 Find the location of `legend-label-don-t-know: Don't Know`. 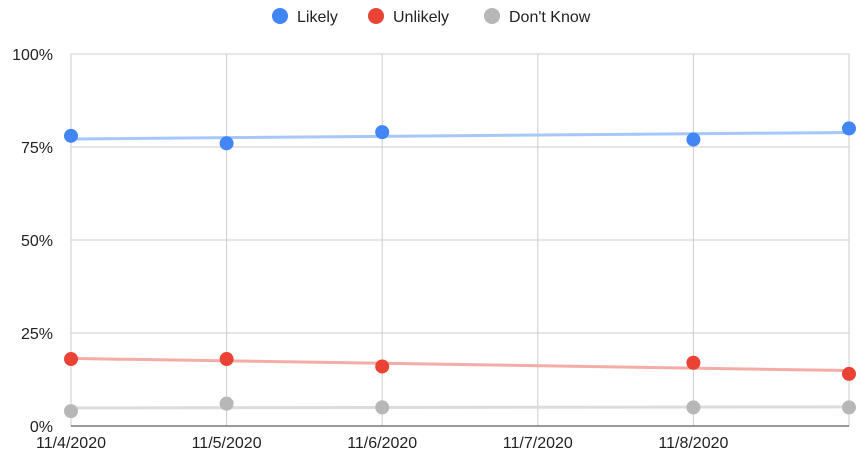

legend-label-don-t-know: Don't Know is located at coordinates (550, 17).